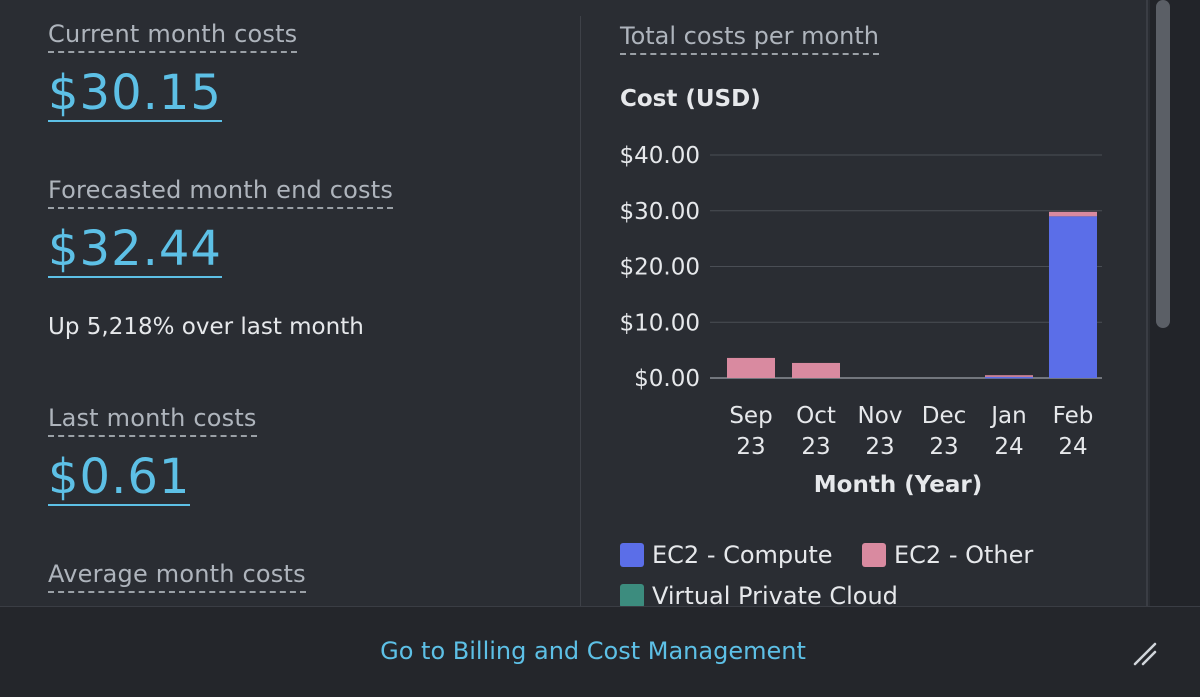  I want to click on current-month-costs-label: Current month costs, so click(173, 36).